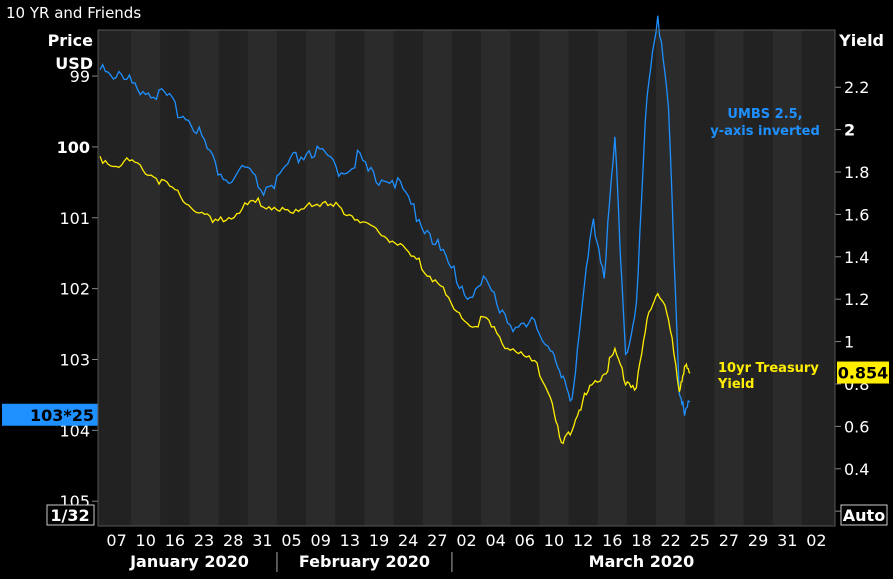 The height and width of the screenshot is (579, 893). I want to click on right-axis-label: Yield, so click(861, 40).